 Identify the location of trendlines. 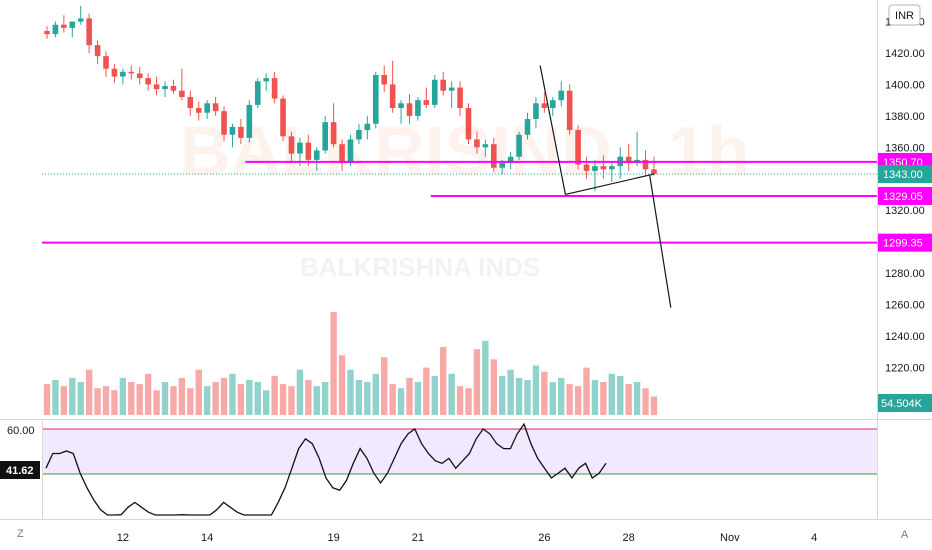
(605, 186).